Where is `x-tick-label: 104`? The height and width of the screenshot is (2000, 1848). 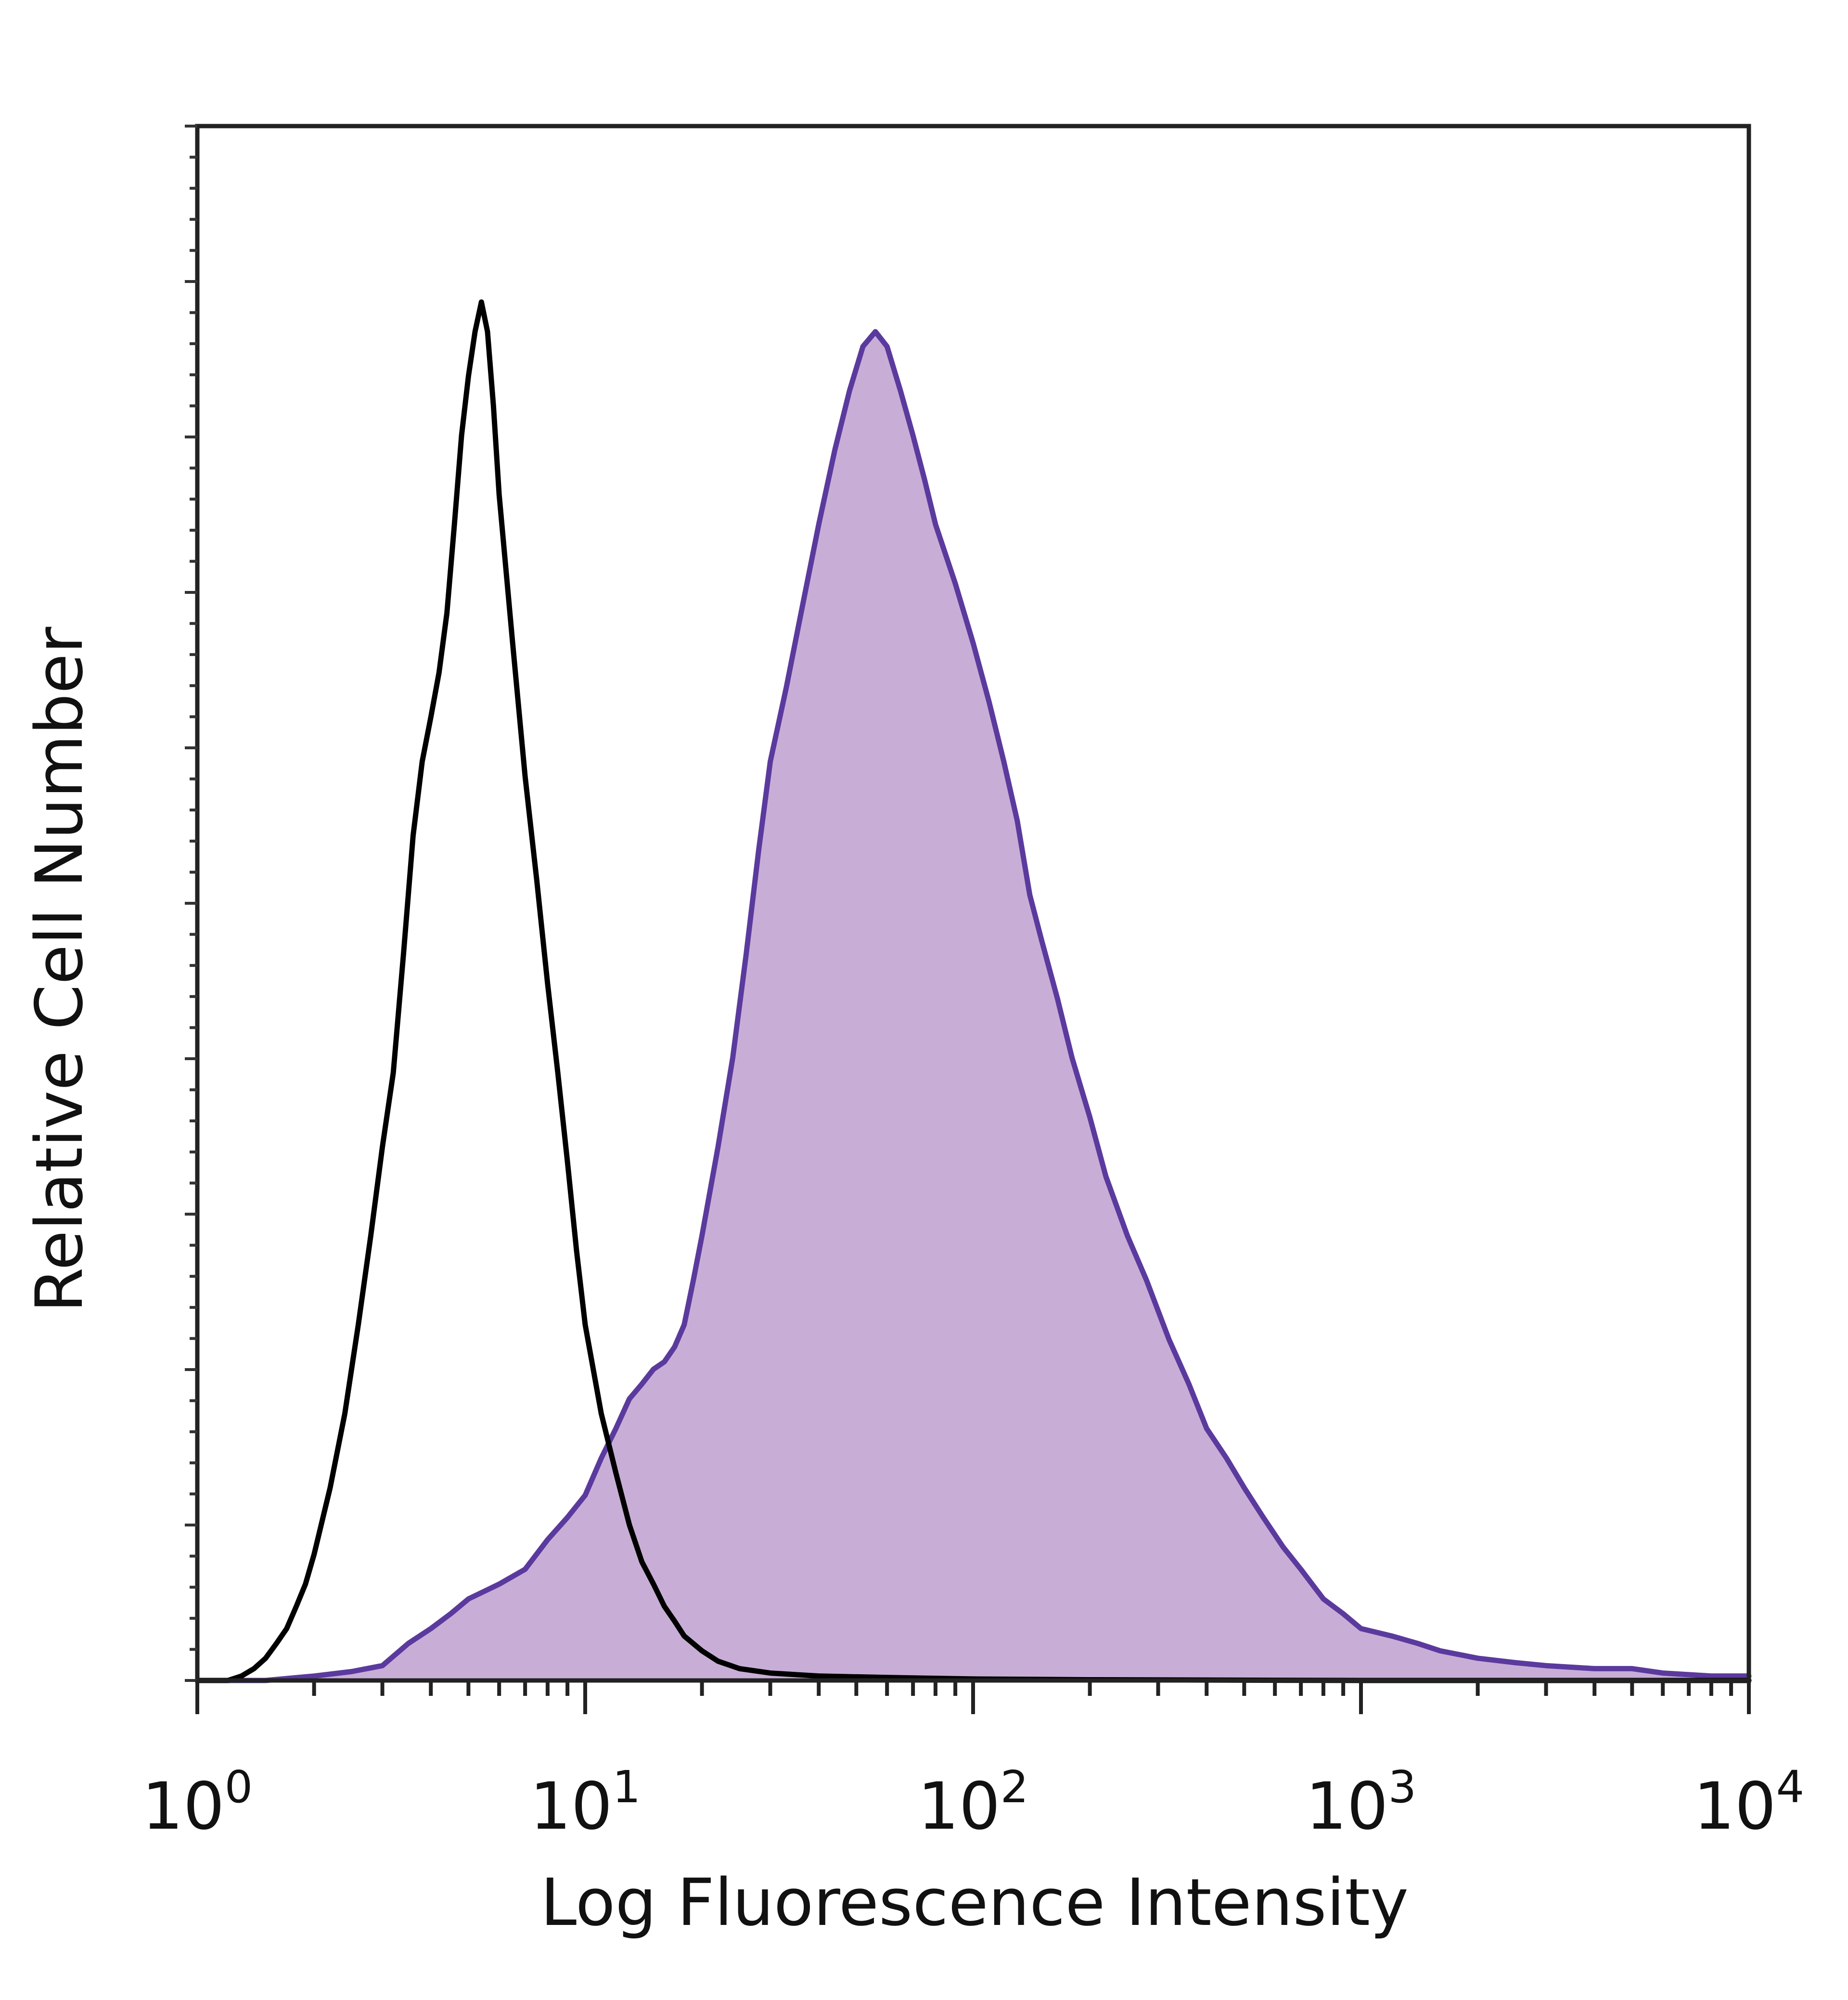 x-tick-label: 104 is located at coordinates (1749, 1802).